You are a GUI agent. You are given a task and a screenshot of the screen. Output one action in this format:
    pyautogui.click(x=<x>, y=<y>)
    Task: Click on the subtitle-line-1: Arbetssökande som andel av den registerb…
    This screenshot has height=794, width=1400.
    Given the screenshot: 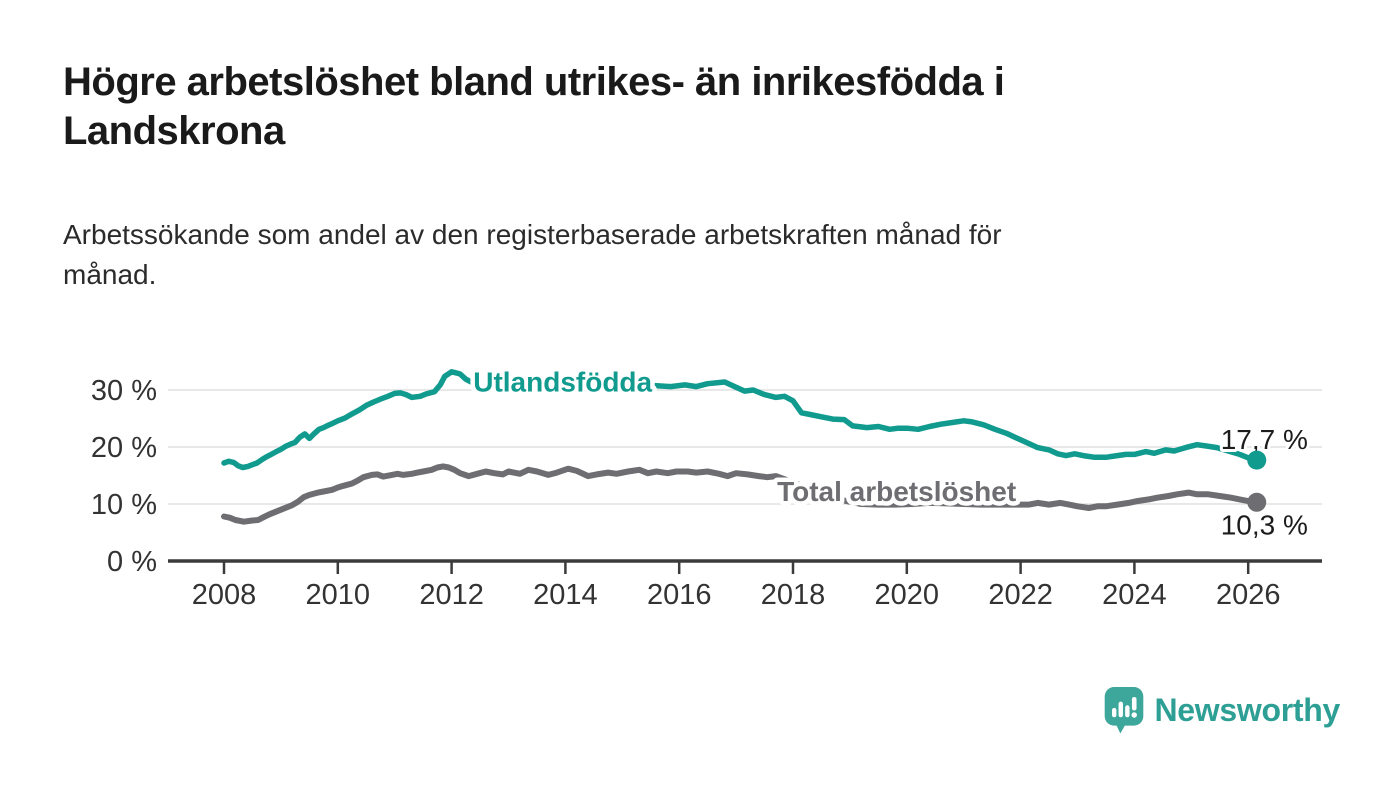 What is the action you would take?
    pyautogui.click(x=532, y=234)
    